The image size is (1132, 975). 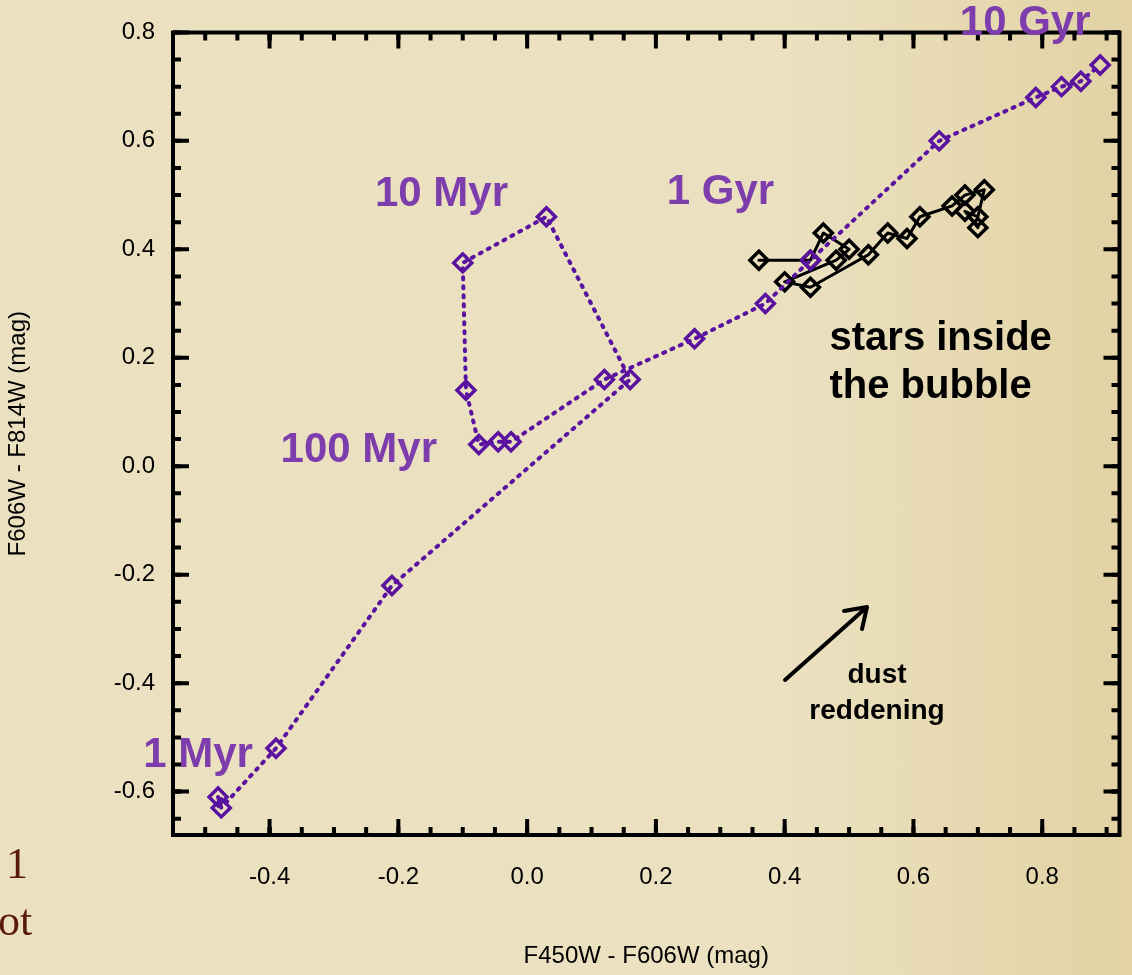 I want to click on y-tick-label: 0.8, so click(x=138, y=31).